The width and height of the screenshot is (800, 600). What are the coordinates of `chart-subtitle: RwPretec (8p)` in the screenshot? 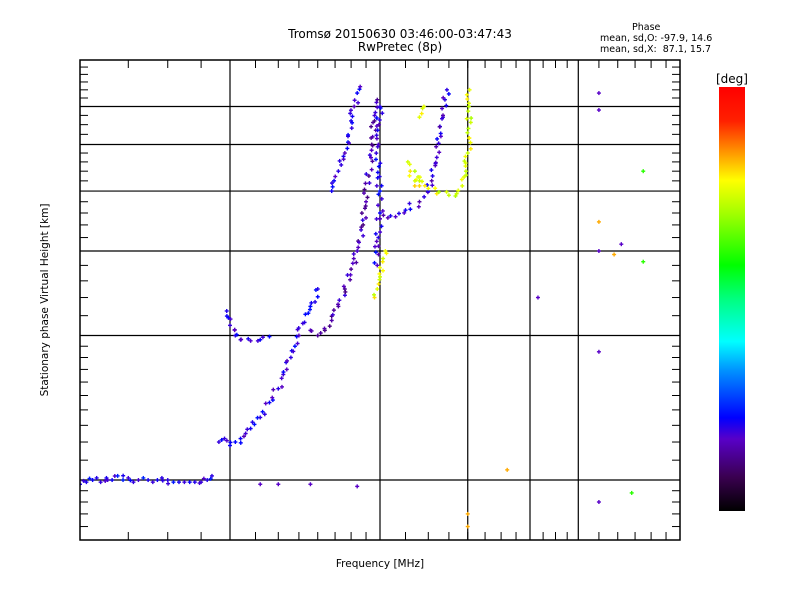 It's located at (400, 47).